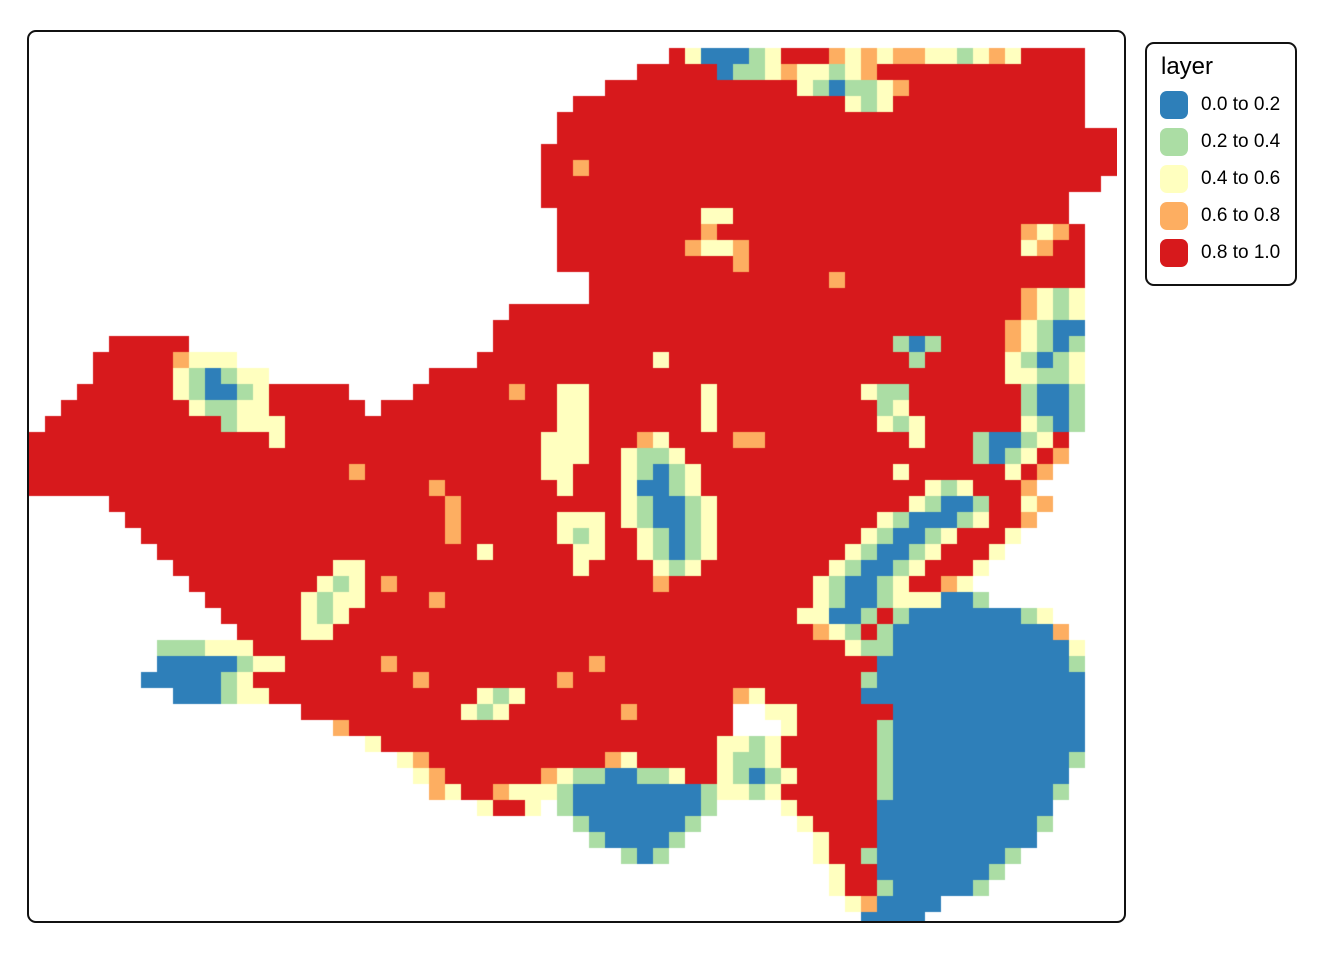 Image resolution: width=1344 pixels, height=960 pixels. I want to click on legend-item: 0.0 to 0.2, so click(1227, 104).